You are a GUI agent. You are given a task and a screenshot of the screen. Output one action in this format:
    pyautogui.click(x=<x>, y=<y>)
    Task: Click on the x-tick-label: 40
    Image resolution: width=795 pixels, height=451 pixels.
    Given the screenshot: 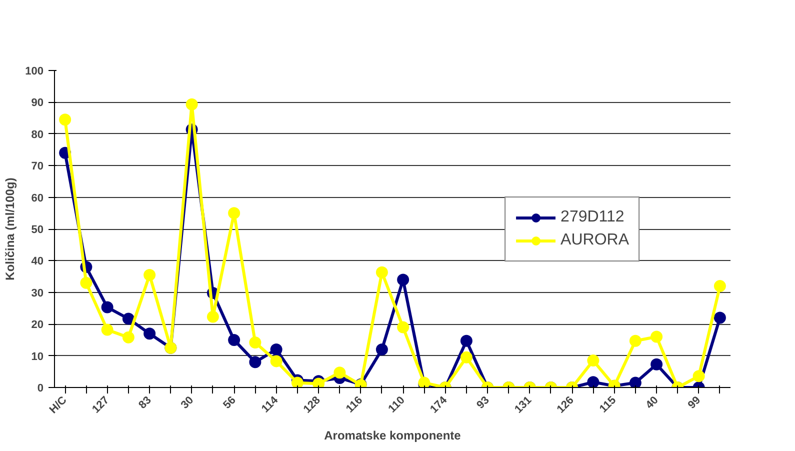 What is the action you would take?
    pyautogui.click(x=652, y=403)
    